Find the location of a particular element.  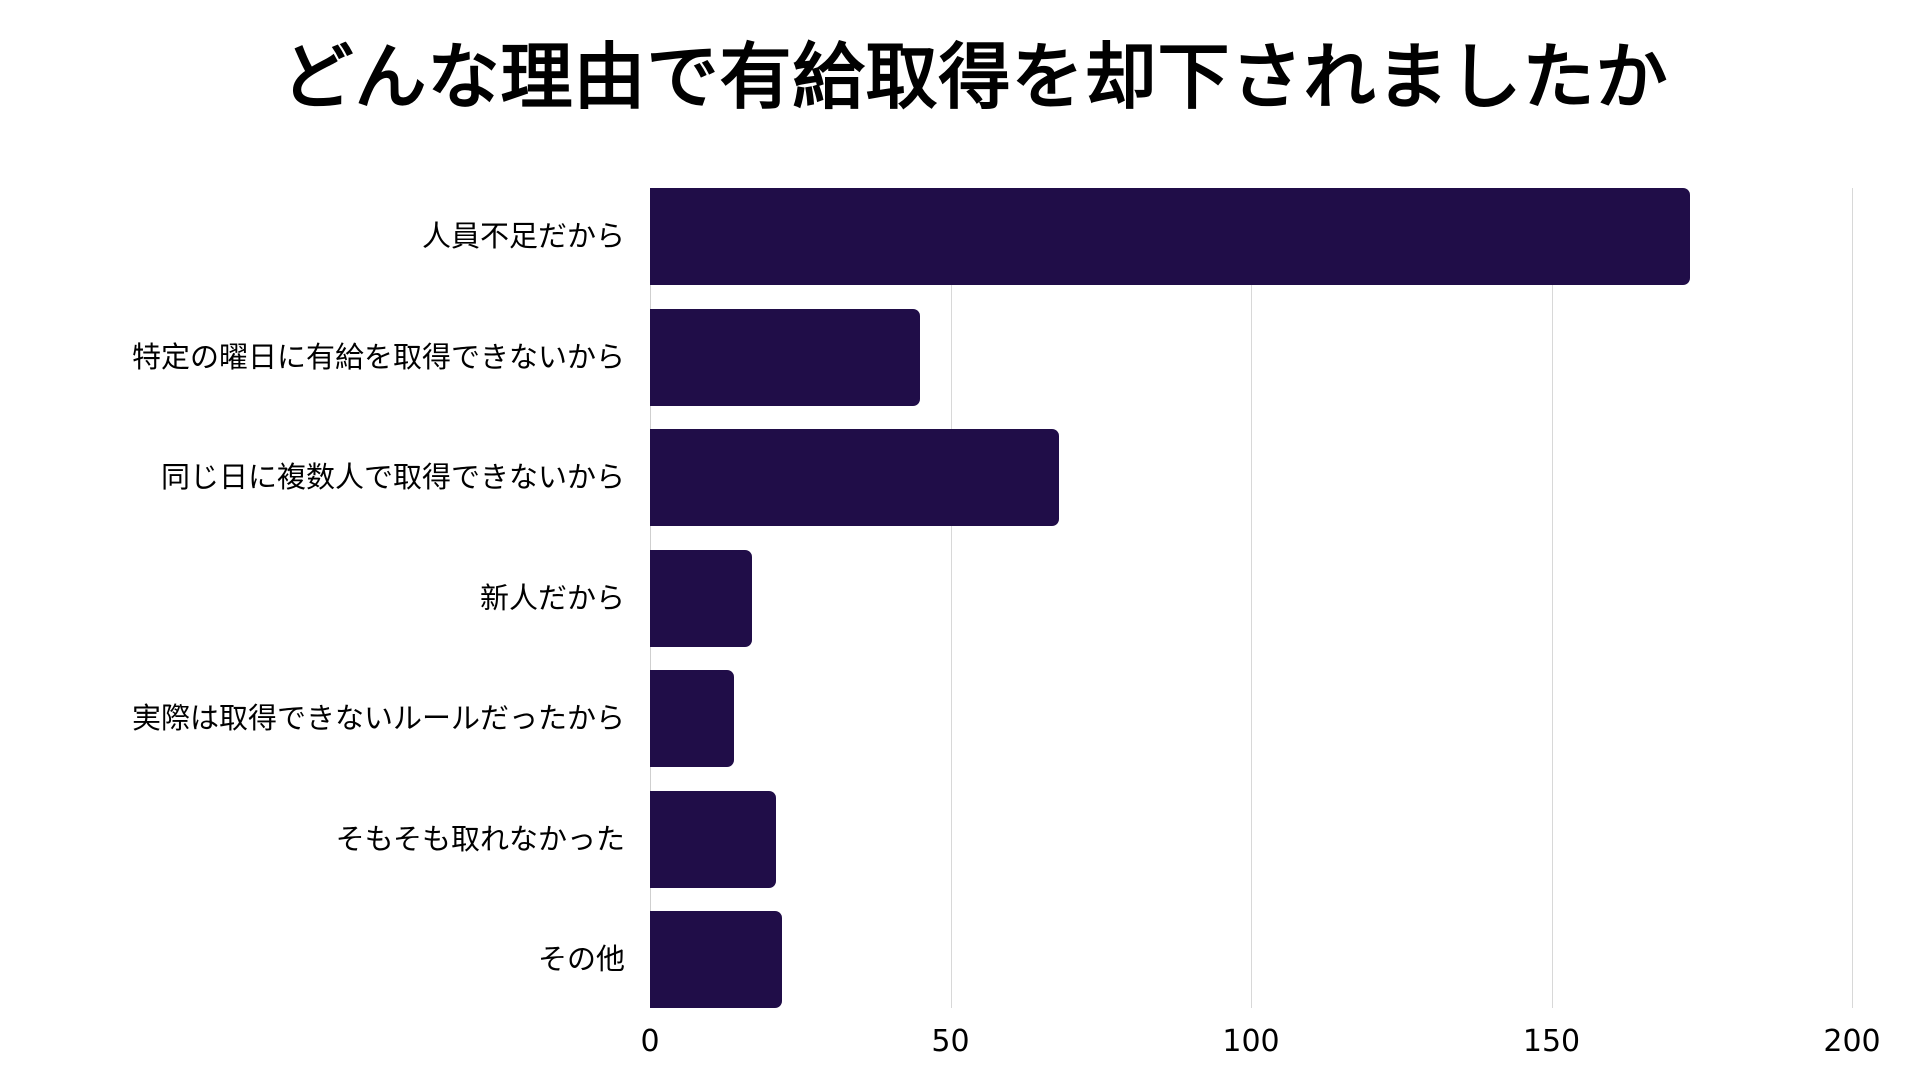

category-label: そもそも取れなかった is located at coordinates (480, 838).